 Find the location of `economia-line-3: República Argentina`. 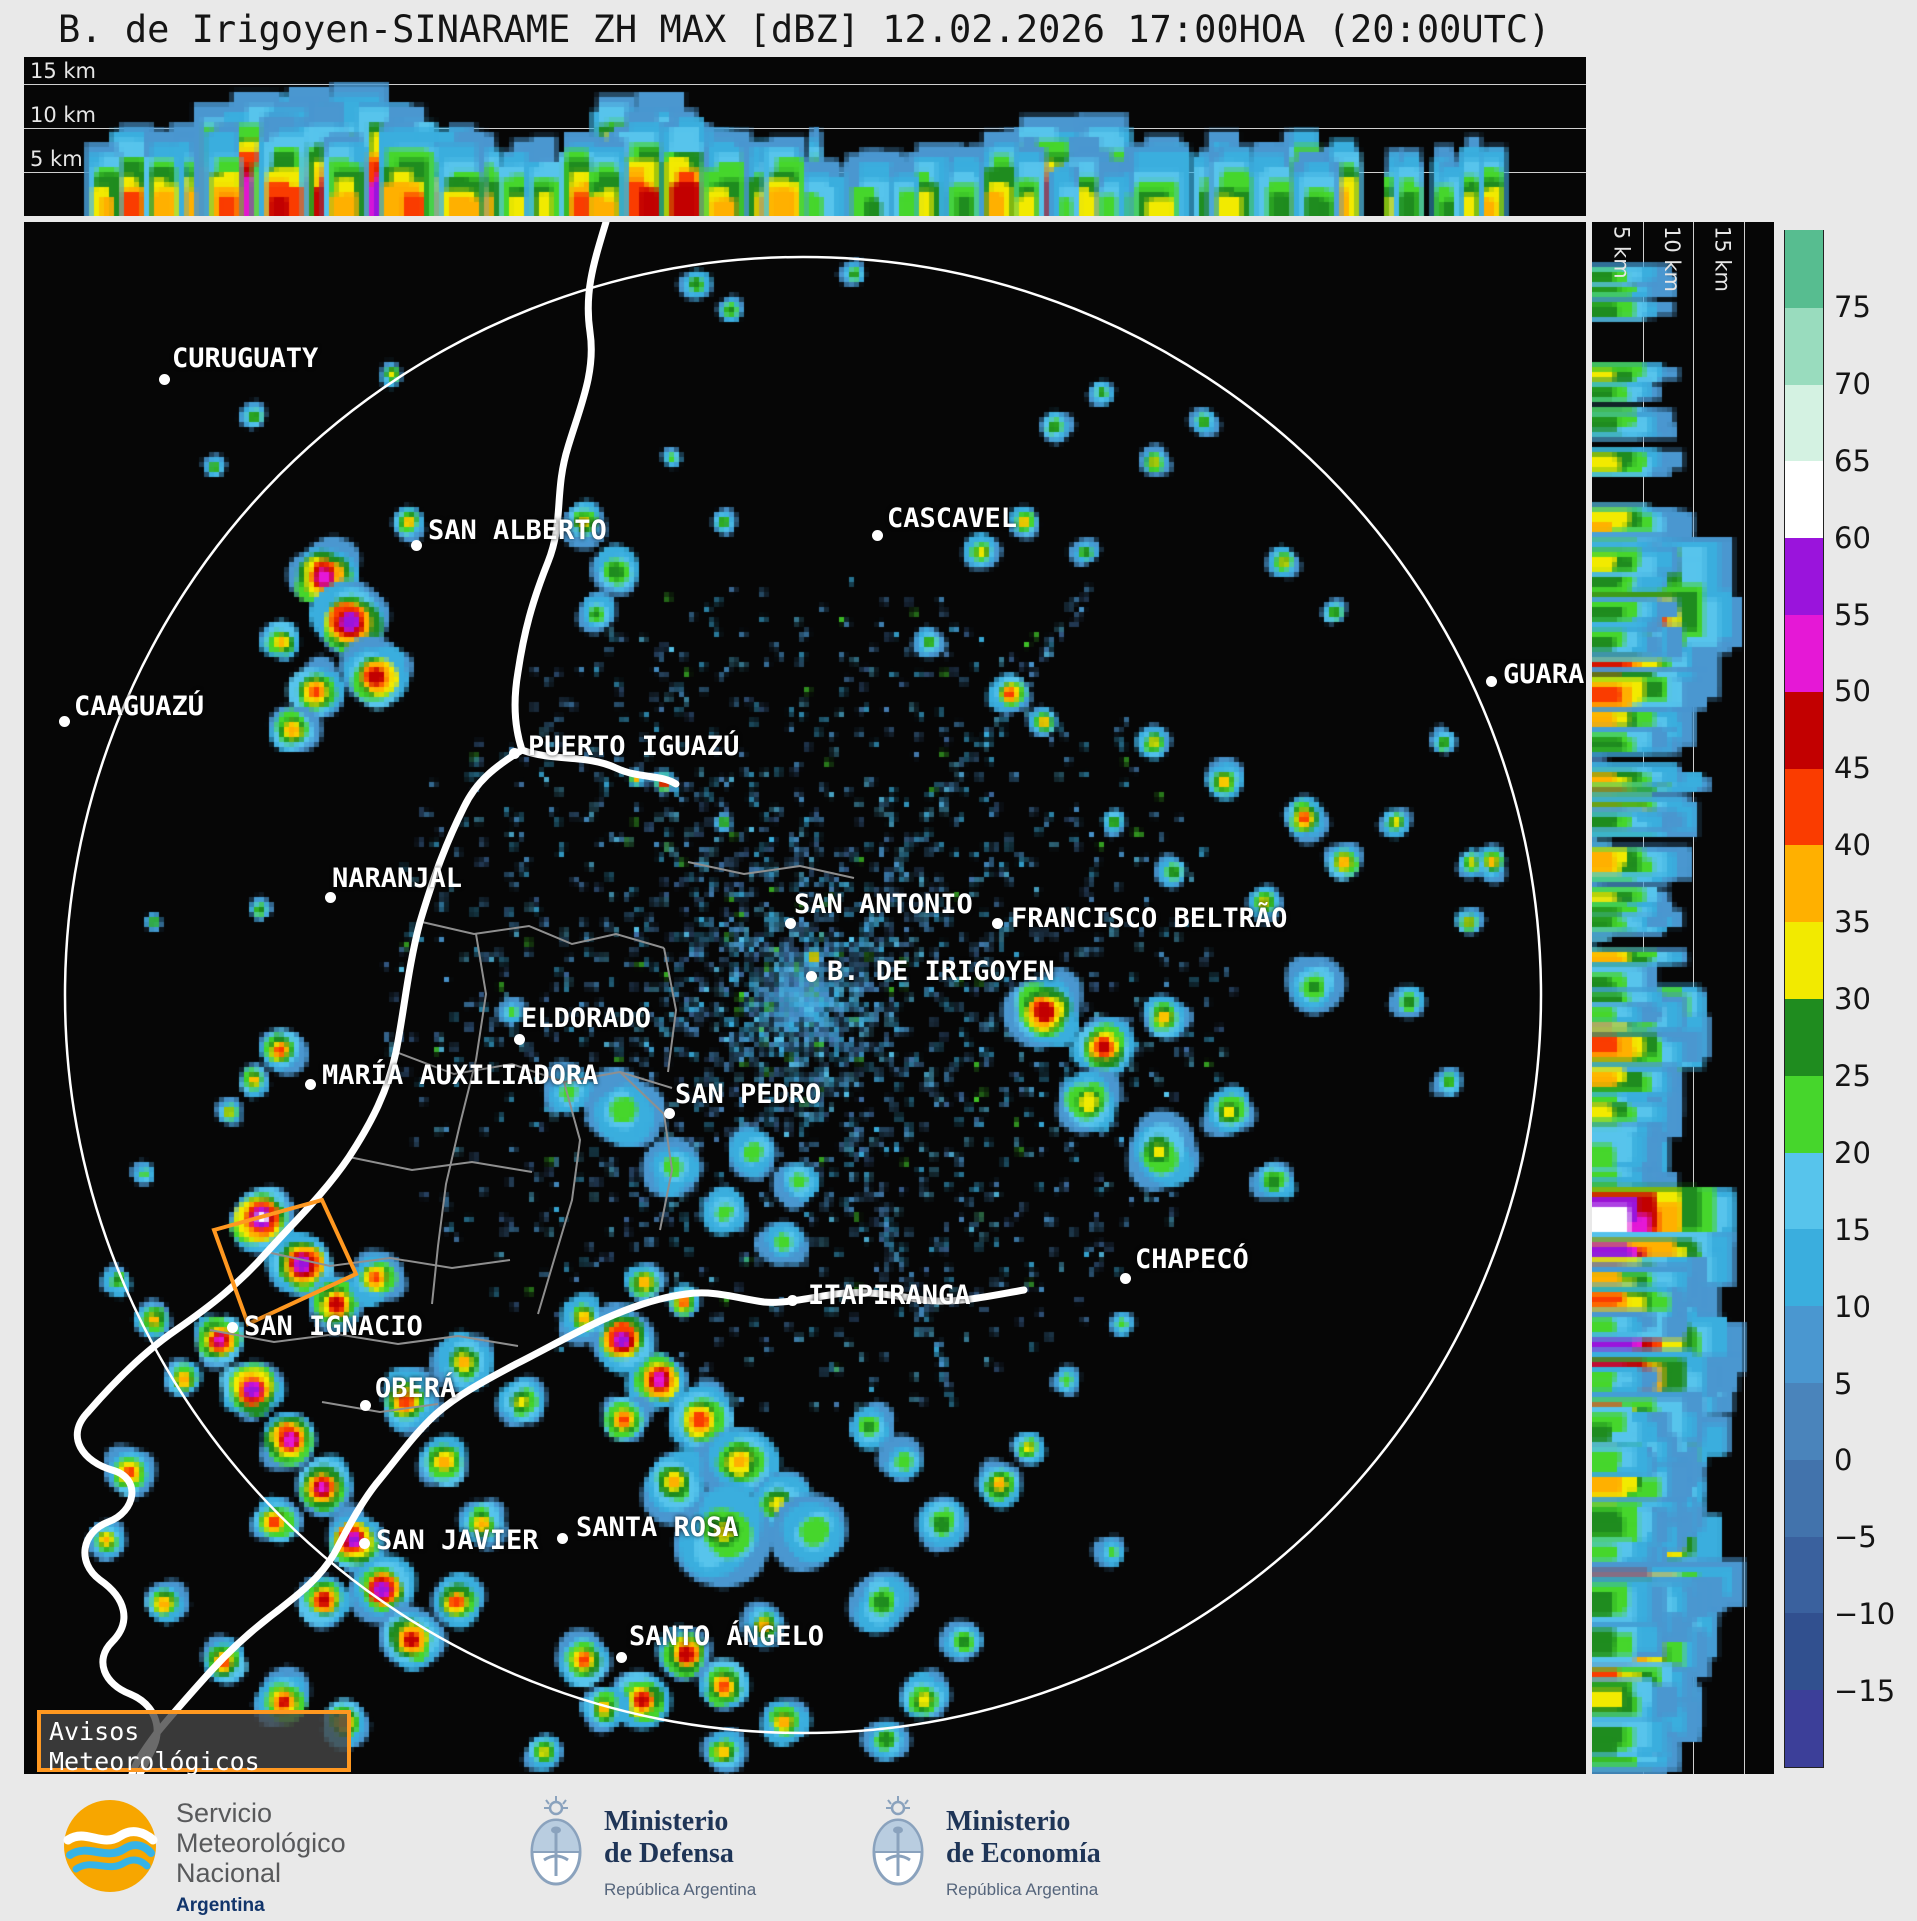

economia-line-3: República Argentina is located at coordinates (1022, 1889).